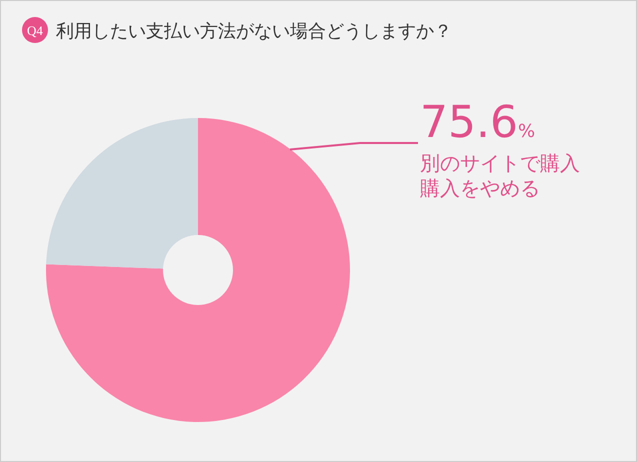 The height and width of the screenshot is (462, 637). Describe the element at coordinates (254, 31) in the screenshot. I see `chart-title: 利用したい支払い方法がない場合どうしますか？` at that location.